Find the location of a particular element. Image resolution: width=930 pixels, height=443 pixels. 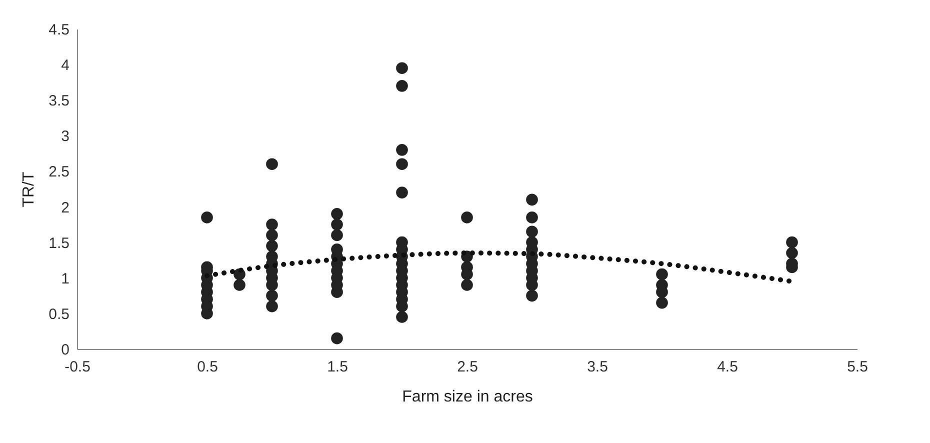

x-axis-title: Farm size in acres is located at coordinates (467, 397).